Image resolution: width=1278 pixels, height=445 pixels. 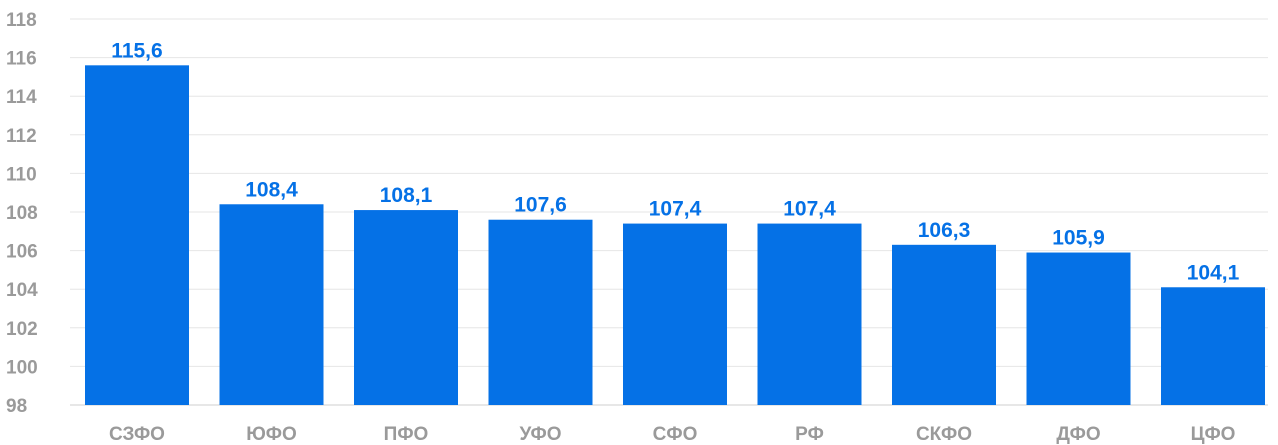 What do you see at coordinates (944, 230) in the screenshot?
I see `data-label: 106,3` at bounding box center [944, 230].